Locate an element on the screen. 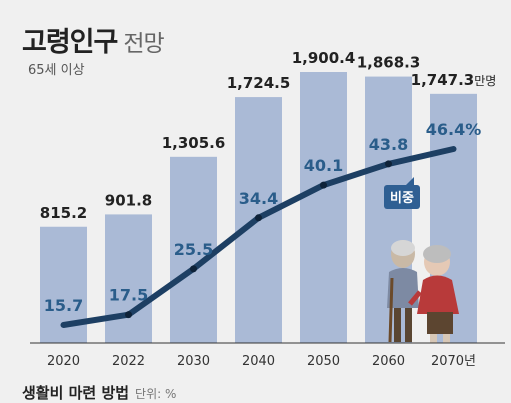 Image resolution: width=511 pixels, height=403 pixels. chart-subtitle: 65세 이상 is located at coordinates (56, 70).